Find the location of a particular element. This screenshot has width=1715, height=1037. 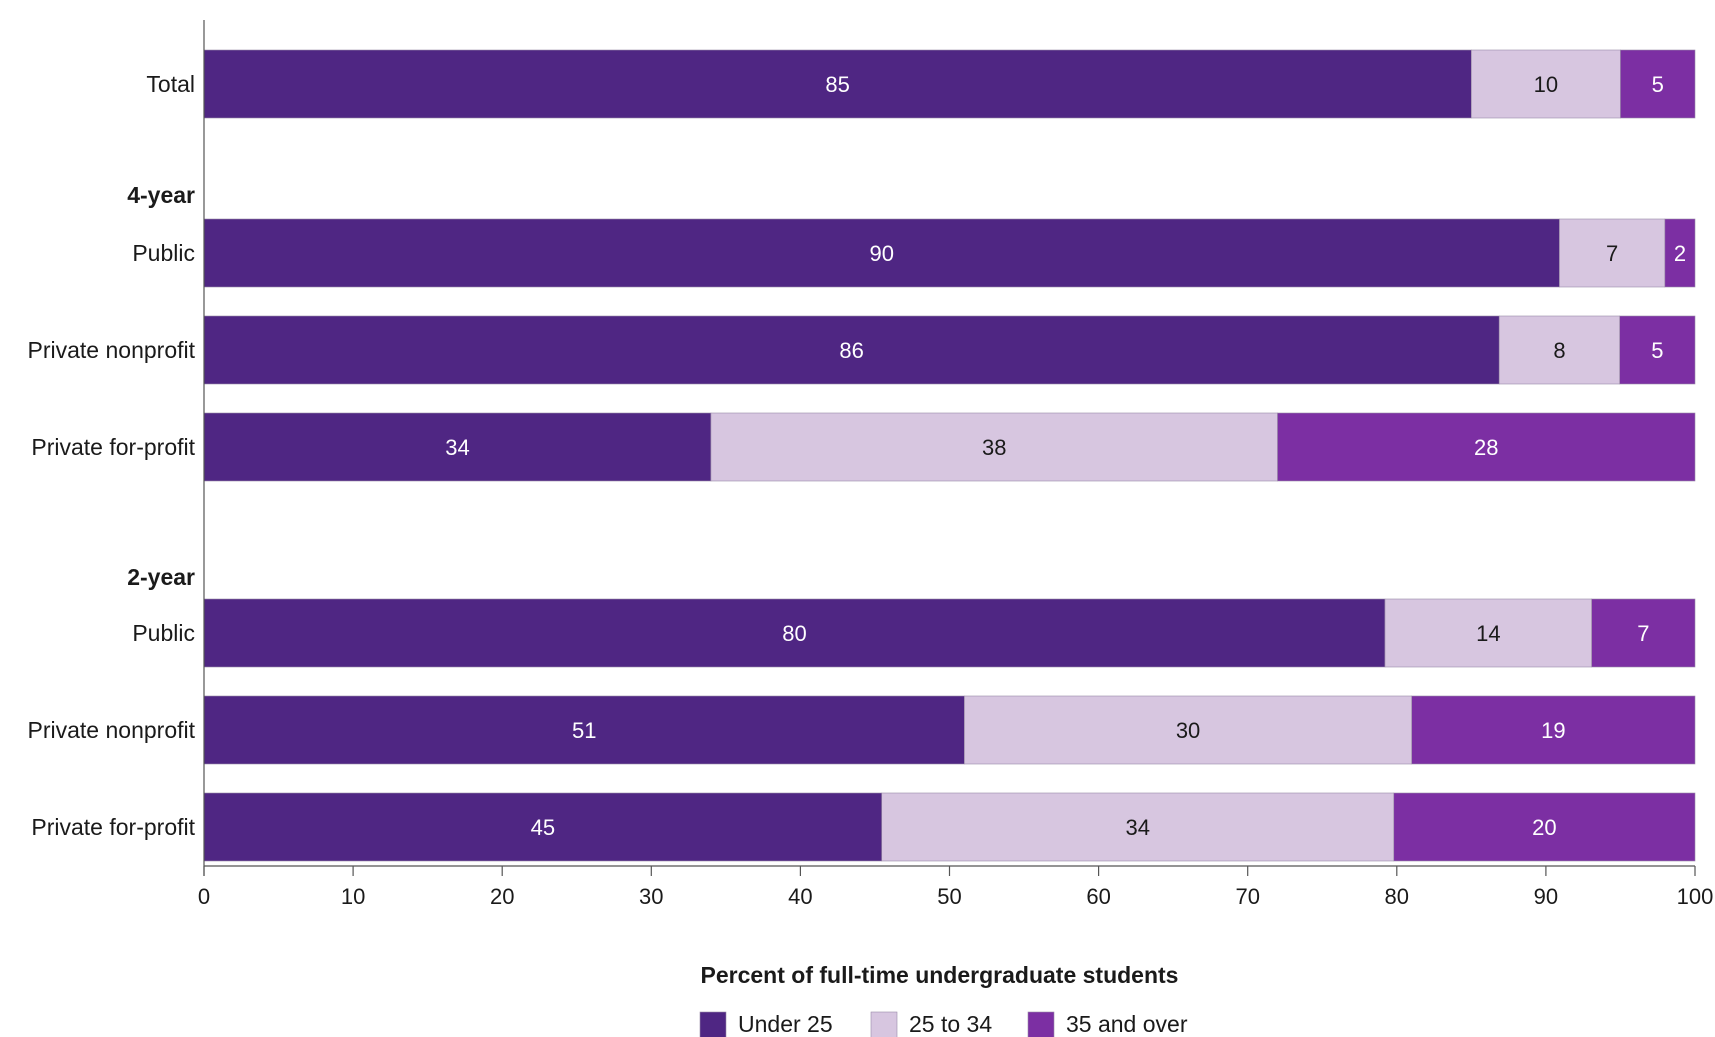

legend-label: 35 and over is located at coordinates (1127, 1024).